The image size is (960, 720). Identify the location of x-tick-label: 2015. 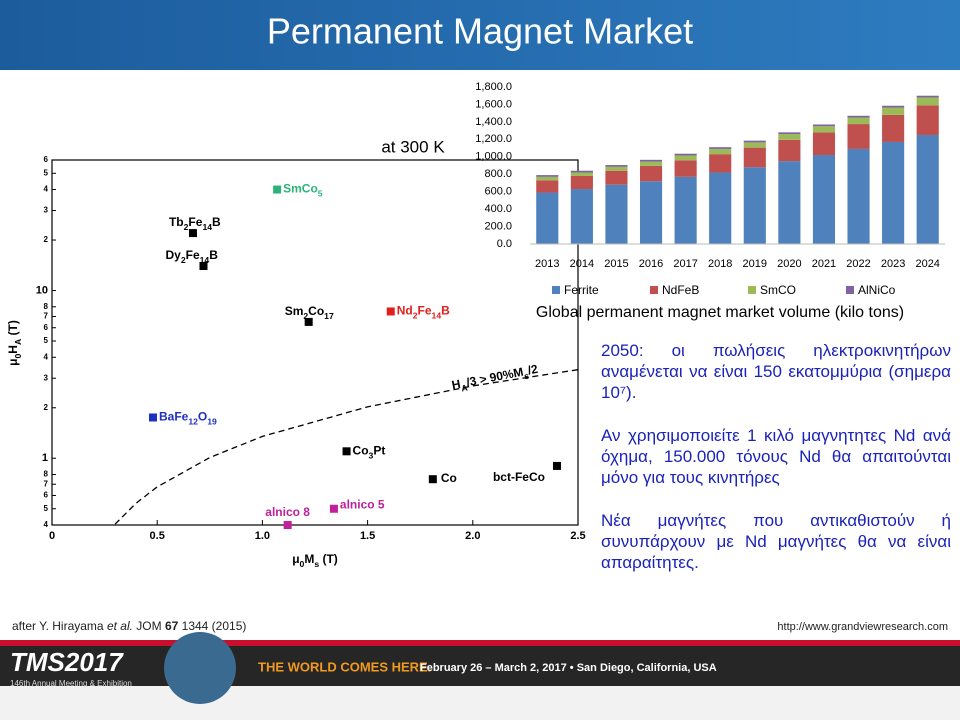
(616, 264).